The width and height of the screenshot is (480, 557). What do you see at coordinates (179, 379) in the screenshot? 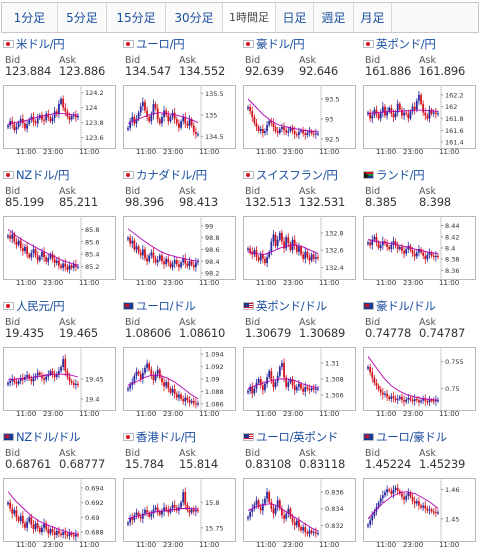
I see `price-chart: 1.094 1.092 1.09 1.088 1.086` at bounding box center [179, 379].